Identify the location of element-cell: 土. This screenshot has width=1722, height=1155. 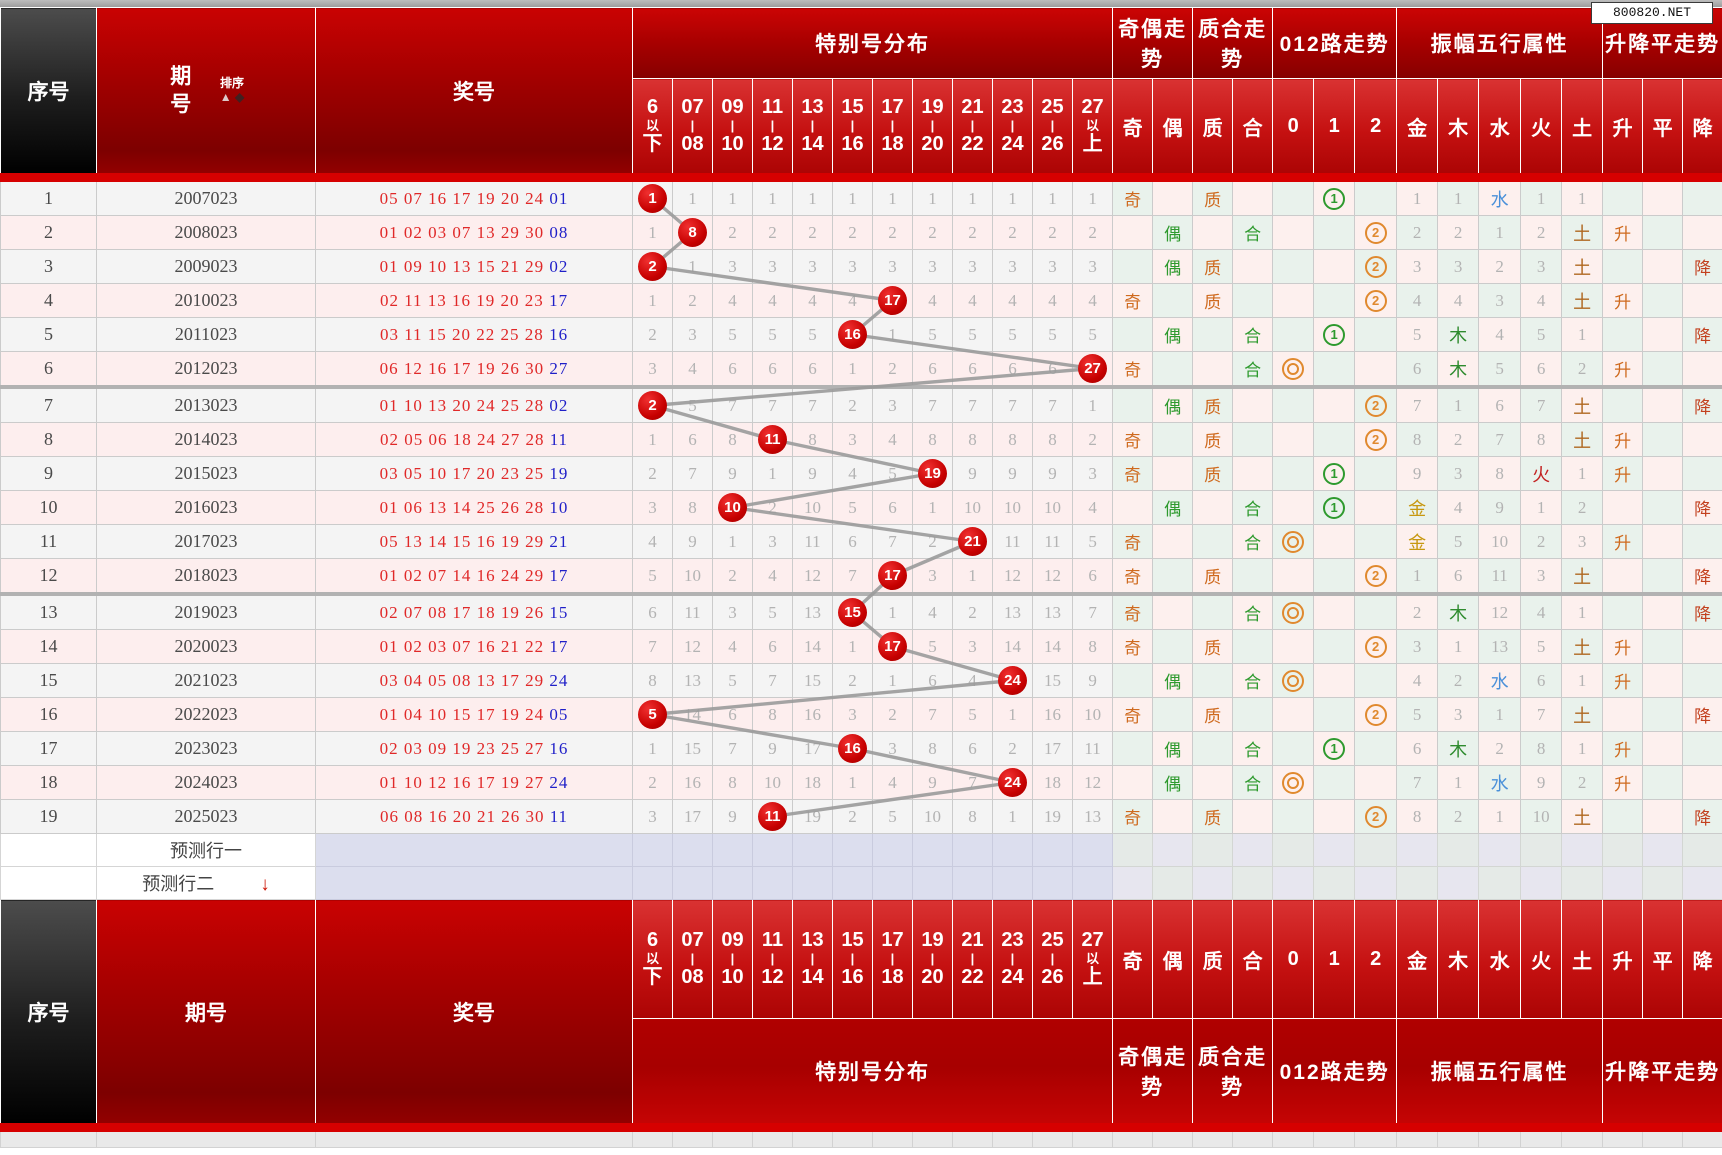
(1582, 439).